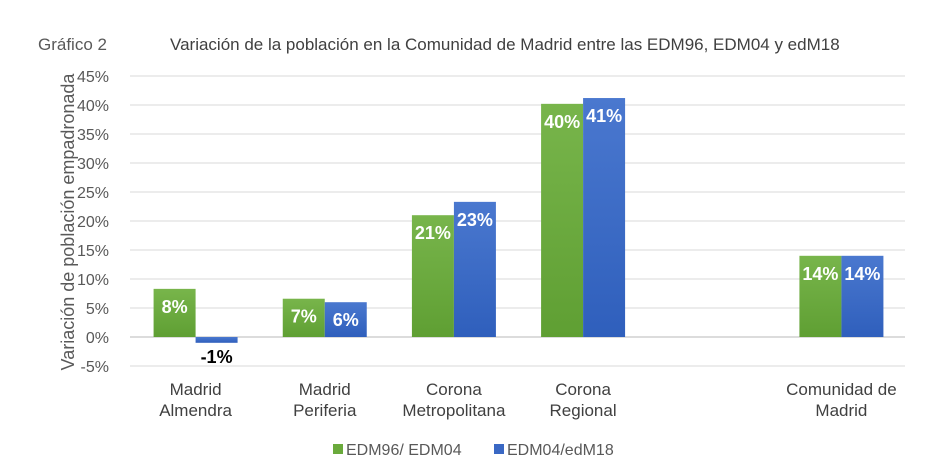  Describe the element at coordinates (583, 410) in the screenshot. I see `x-tick-label: Regional` at that location.